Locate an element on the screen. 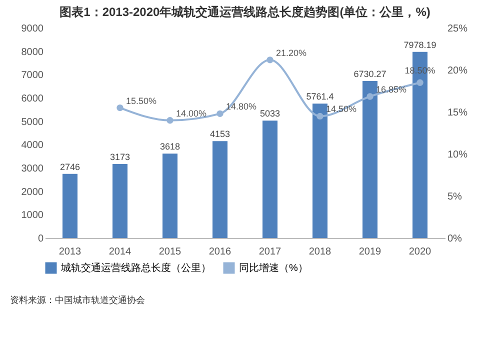 The image size is (500, 338). y-tick-label: 4000 is located at coordinates (32, 146).